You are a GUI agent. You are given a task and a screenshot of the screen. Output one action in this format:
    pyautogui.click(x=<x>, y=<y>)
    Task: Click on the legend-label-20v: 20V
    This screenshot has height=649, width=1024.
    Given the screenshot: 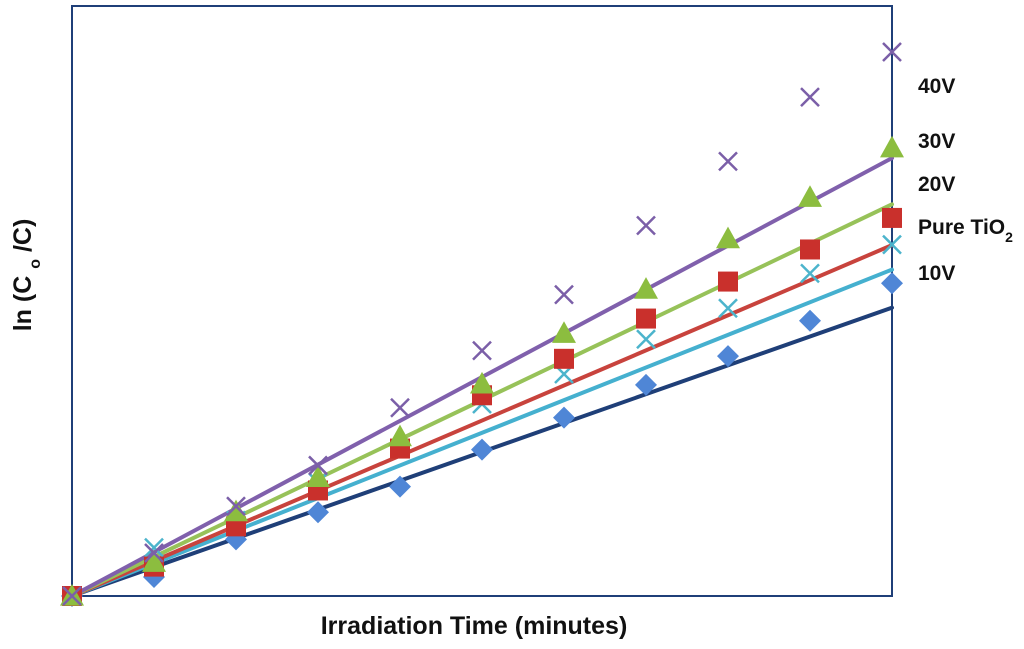 What is the action you would take?
    pyautogui.click(x=936, y=184)
    